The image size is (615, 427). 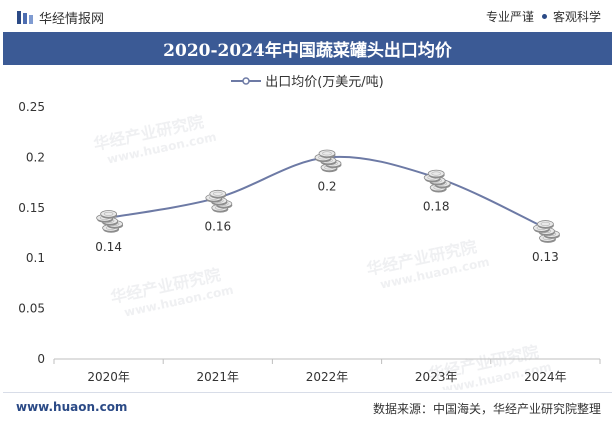 I want to click on footer-source: 数据来源：中国海关，华经产业研究院整理, so click(x=486, y=409).